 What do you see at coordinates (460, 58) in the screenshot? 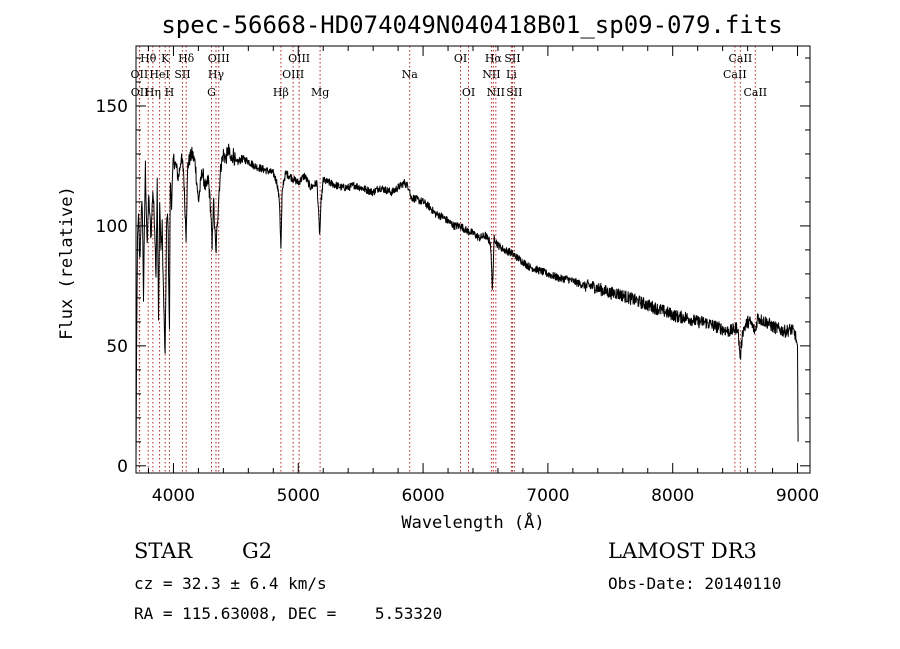
I see `line-label-5: OI` at bounding box center [460, 58].